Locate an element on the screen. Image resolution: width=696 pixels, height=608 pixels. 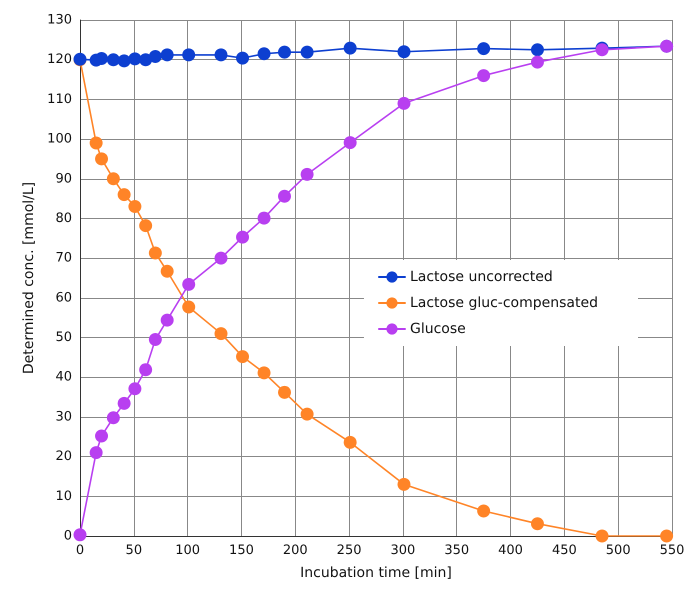
x-tick-label: 350 is located at coordinates (457, 550).